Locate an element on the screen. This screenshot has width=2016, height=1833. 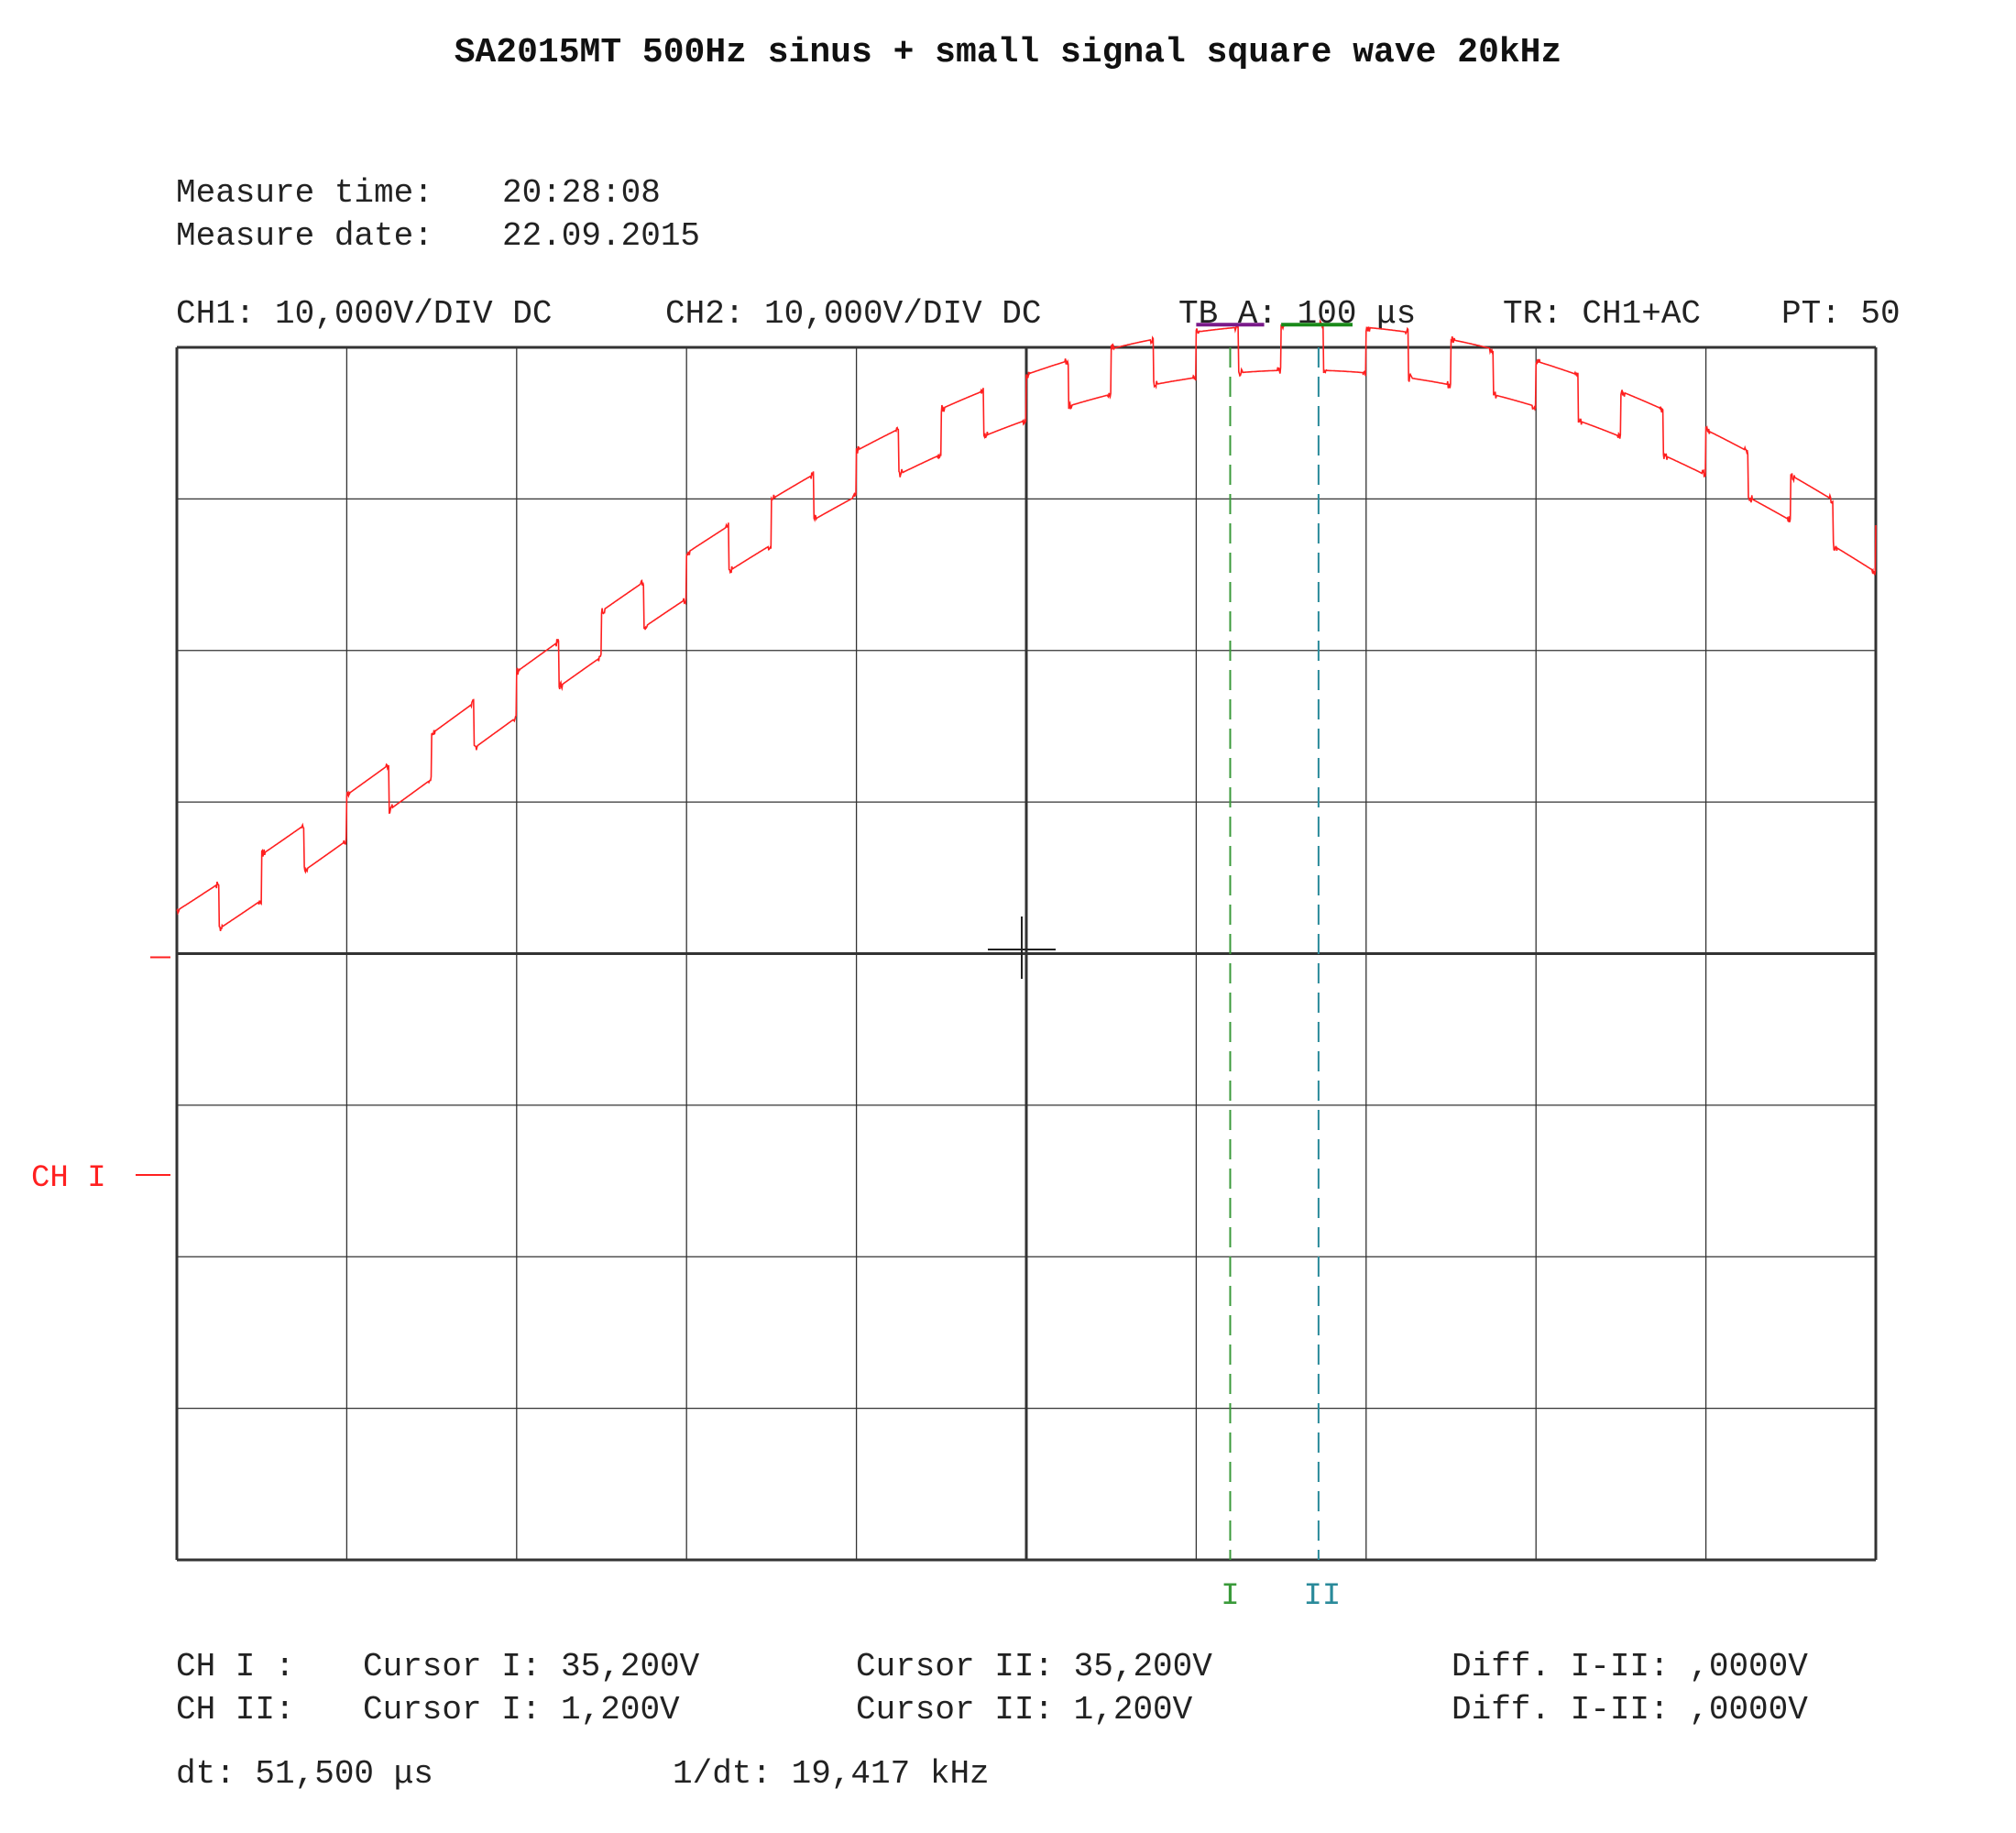
ch2-cursor-one-value: Cursor I: 1,200V is located at coordinates (521, 1710).